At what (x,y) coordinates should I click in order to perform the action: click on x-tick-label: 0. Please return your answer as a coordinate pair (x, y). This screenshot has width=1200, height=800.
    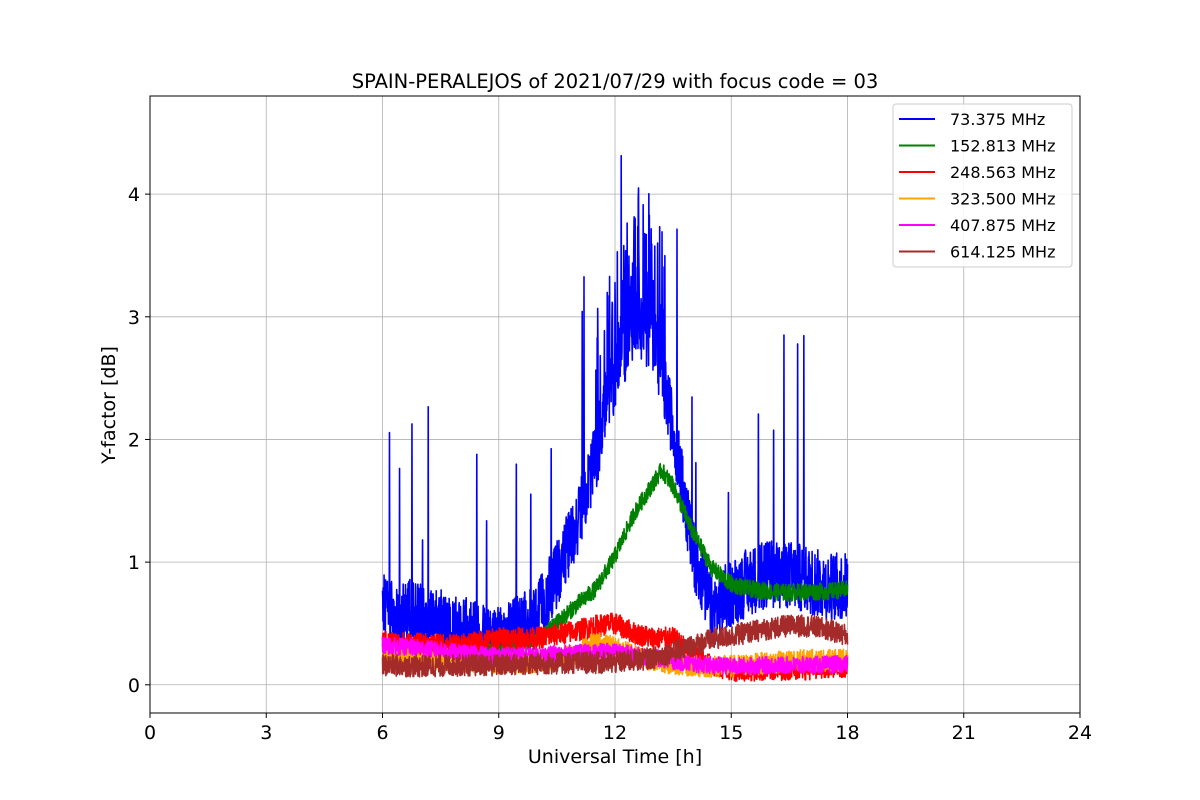
    Looking at the image, I should click on (150, 733).